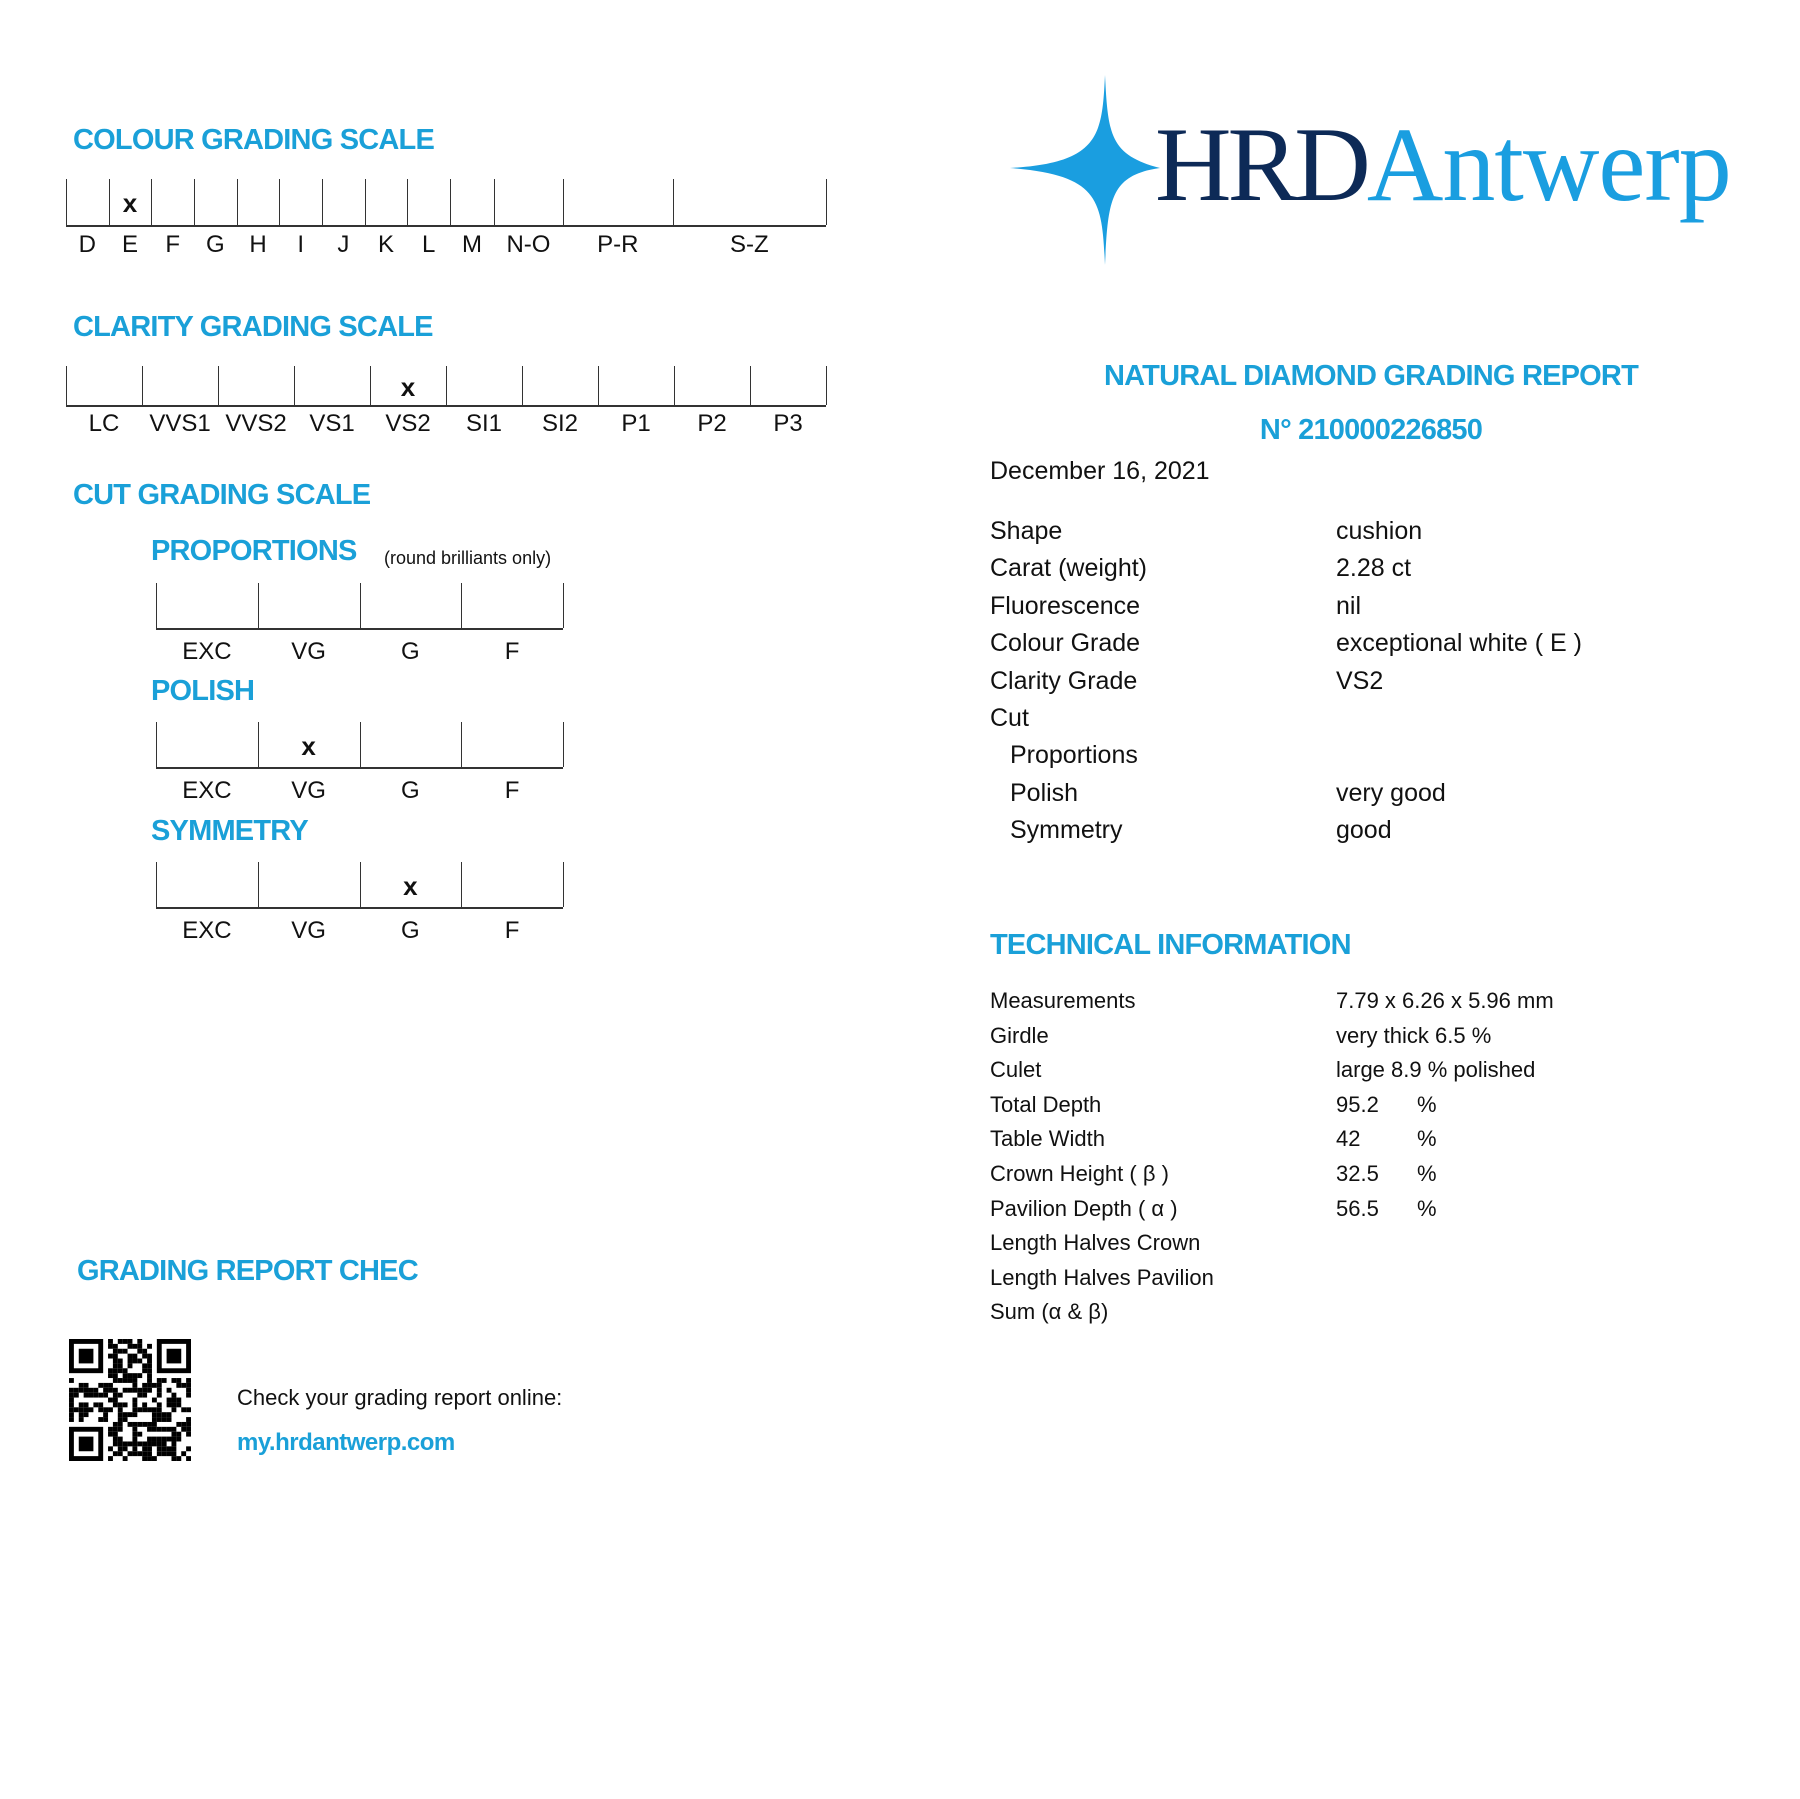 Image resolution: width=1800 pixels, height=1799 pixels. Describe the element at coordinates (203, 691) in the screenshot. I see `polish-title: POLISH` at that location.